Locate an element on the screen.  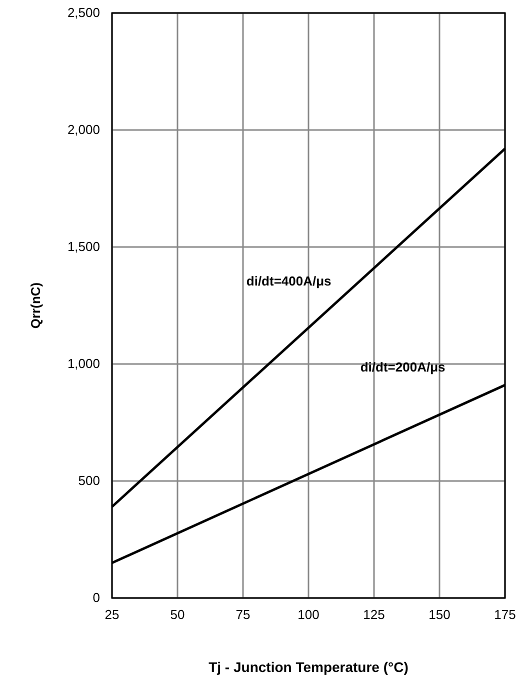
x-tick-label: 125 is located at coordinates (374, 614).